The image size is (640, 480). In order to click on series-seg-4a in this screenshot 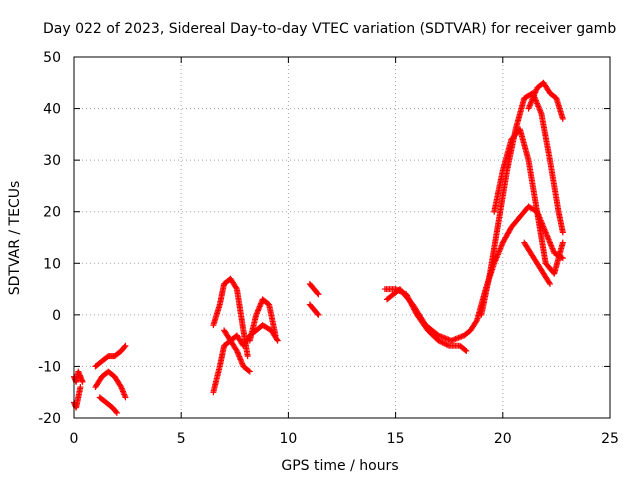, I will do `click(425, 320)`.